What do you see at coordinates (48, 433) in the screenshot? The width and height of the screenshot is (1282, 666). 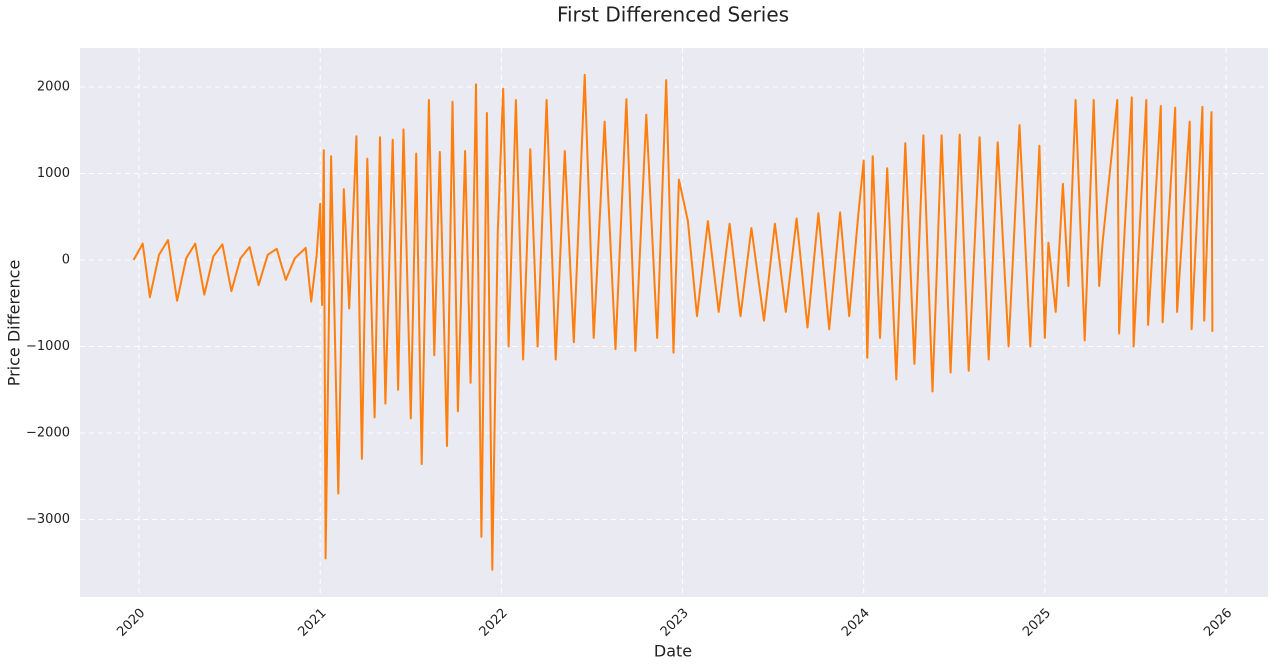 I see `y-tick-label: −2000` at bounding box center [48, 433].